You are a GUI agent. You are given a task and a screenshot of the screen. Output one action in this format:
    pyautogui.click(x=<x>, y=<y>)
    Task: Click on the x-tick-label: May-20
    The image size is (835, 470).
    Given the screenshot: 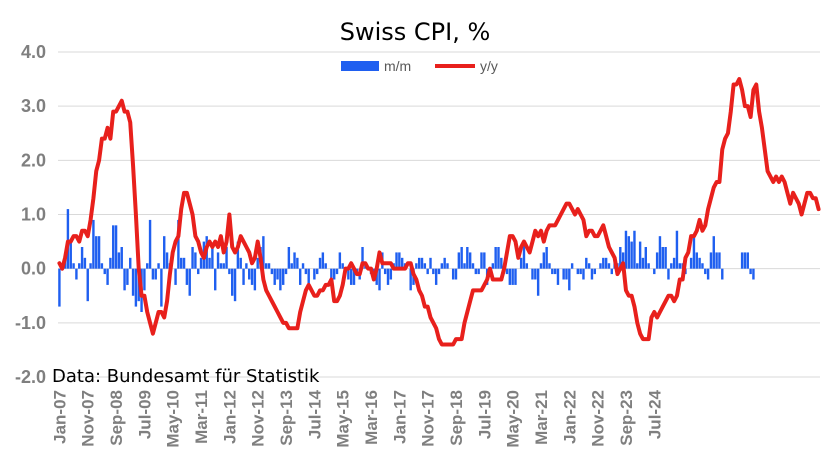 What is the action you would take?
    pyautogui.click(x=513, y=419)
    